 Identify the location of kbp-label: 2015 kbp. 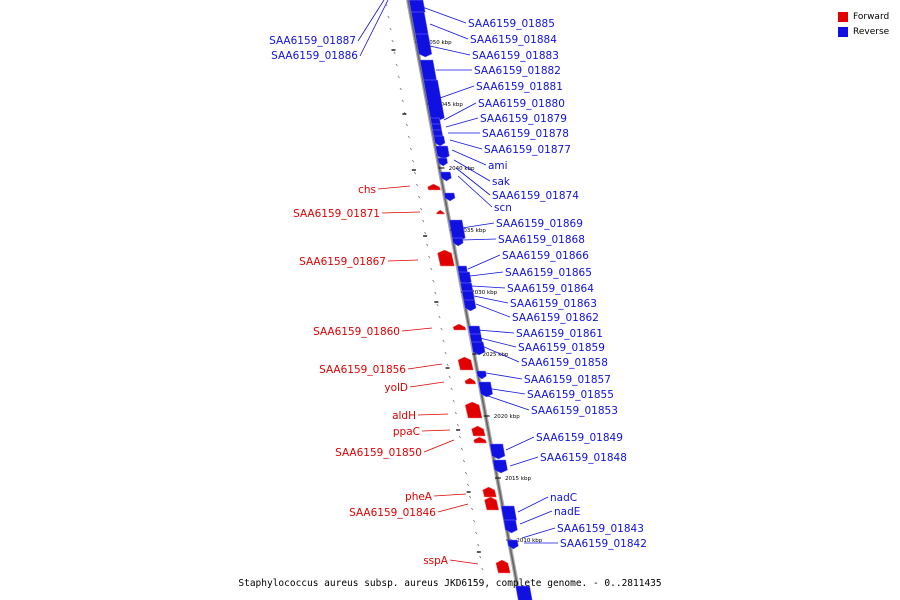
(518, 479).